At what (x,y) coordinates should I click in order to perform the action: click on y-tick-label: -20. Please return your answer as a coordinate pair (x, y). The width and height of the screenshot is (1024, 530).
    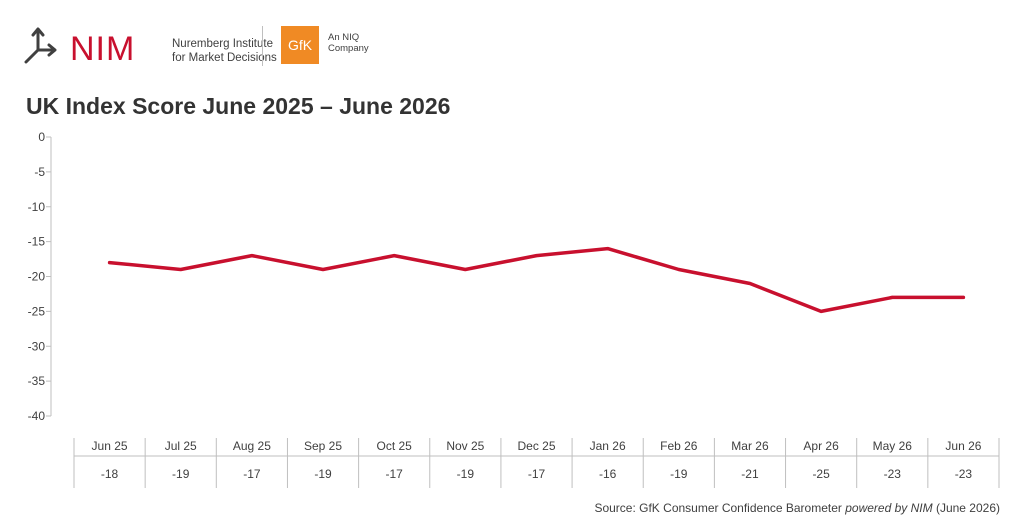
    Looking at the image, I should click on (37, 277).